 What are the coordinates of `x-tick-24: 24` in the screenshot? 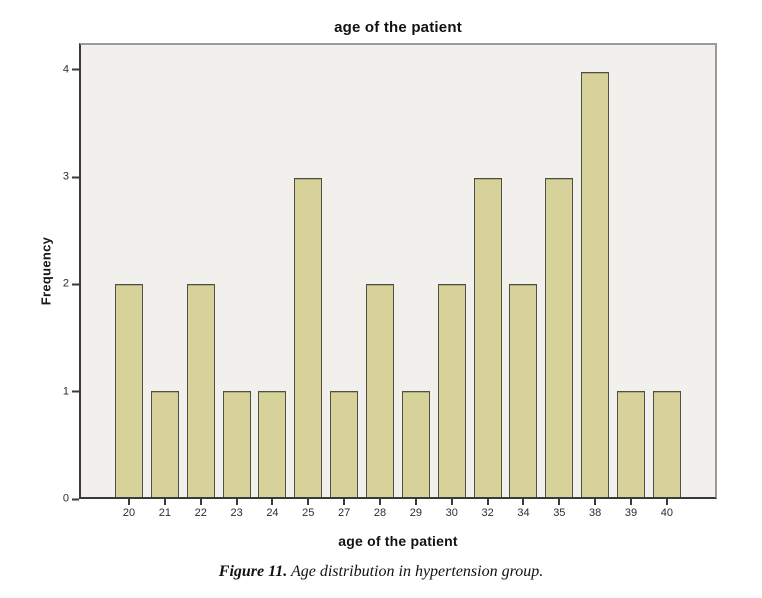 It's located at (272, 509).